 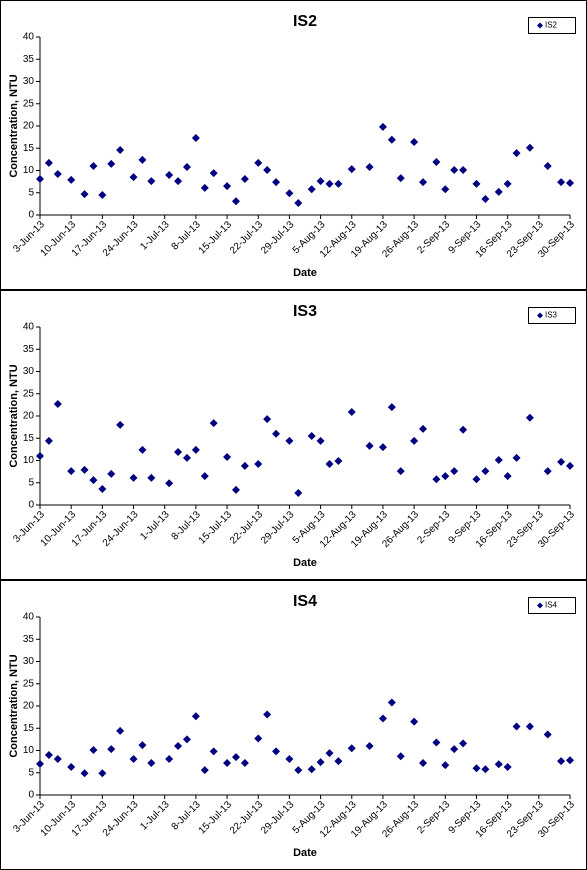 What do you see at coordinates (552, 605) in the screenshot?
I see `legend-box` at bounding box center [552, 605].